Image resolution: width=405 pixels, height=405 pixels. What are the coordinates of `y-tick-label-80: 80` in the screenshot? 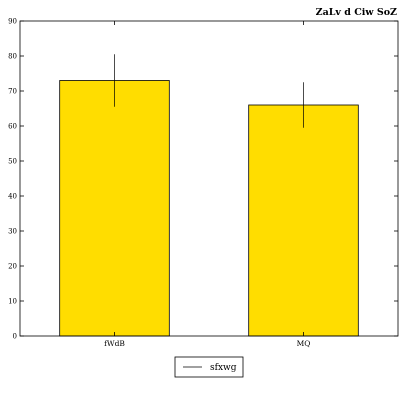 It's located at (12, 57).